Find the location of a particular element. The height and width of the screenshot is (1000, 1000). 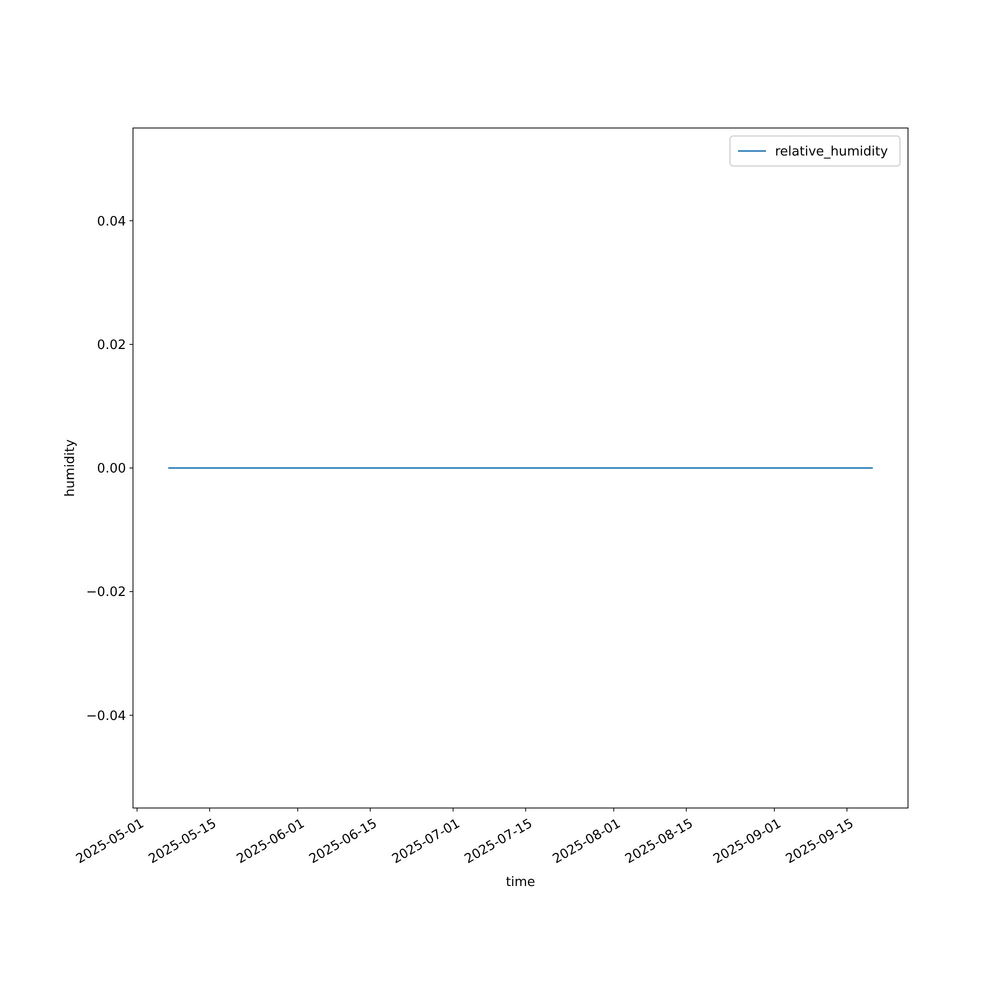

x-axis-title: time is located at coordinates (521, 882).